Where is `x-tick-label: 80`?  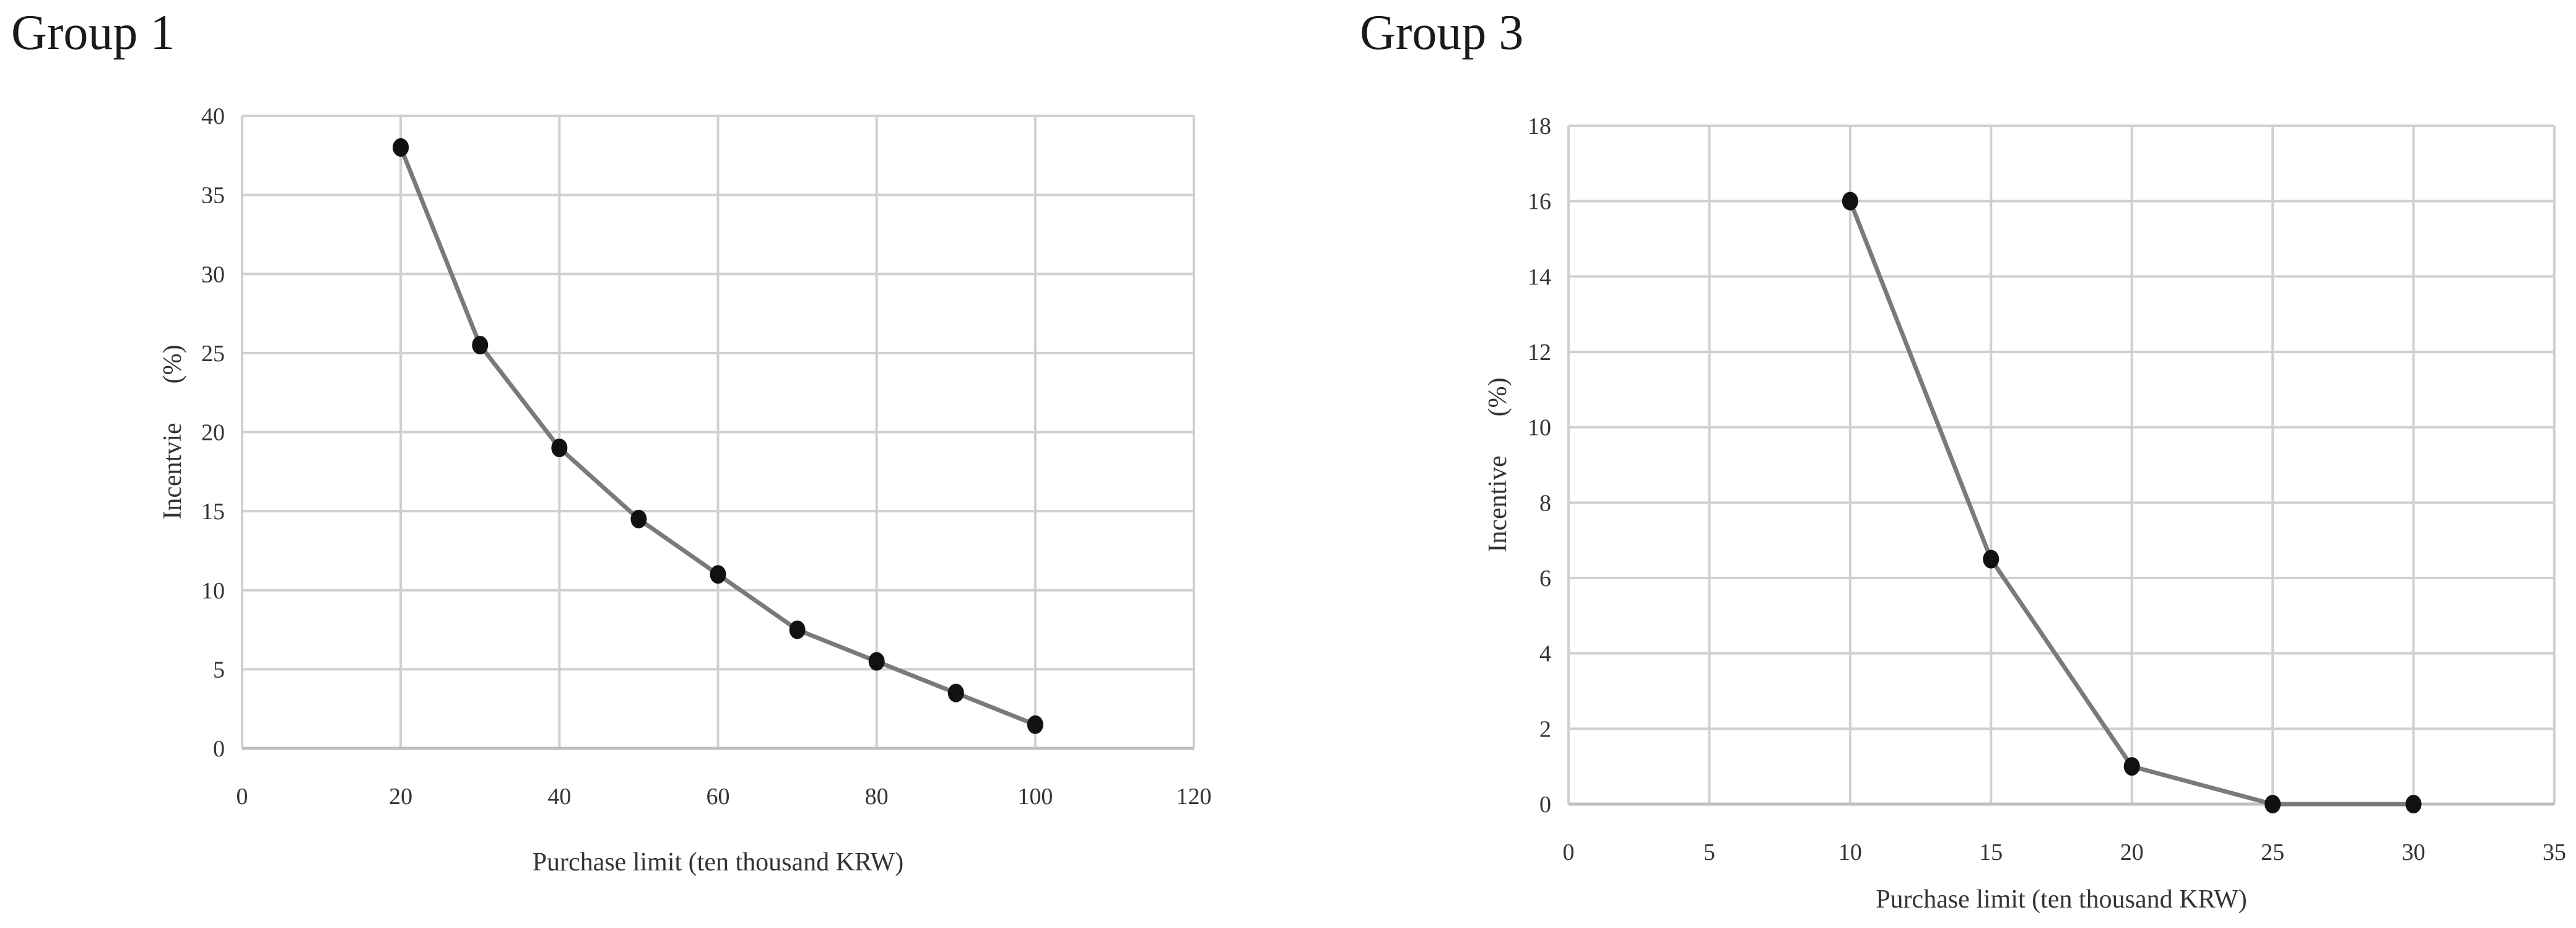 x-tick-label: 80 is located at coordinates (877, 797).